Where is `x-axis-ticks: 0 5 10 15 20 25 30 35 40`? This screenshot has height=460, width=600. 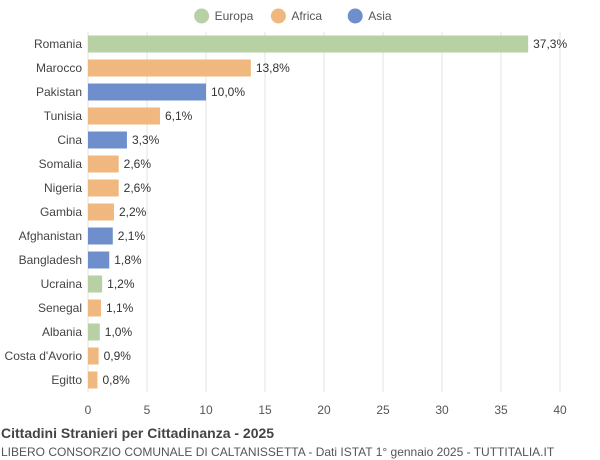 x-axis-ticks: 0 5 10 15 20 25 30 35 40 is located at coordinates (326, 410).